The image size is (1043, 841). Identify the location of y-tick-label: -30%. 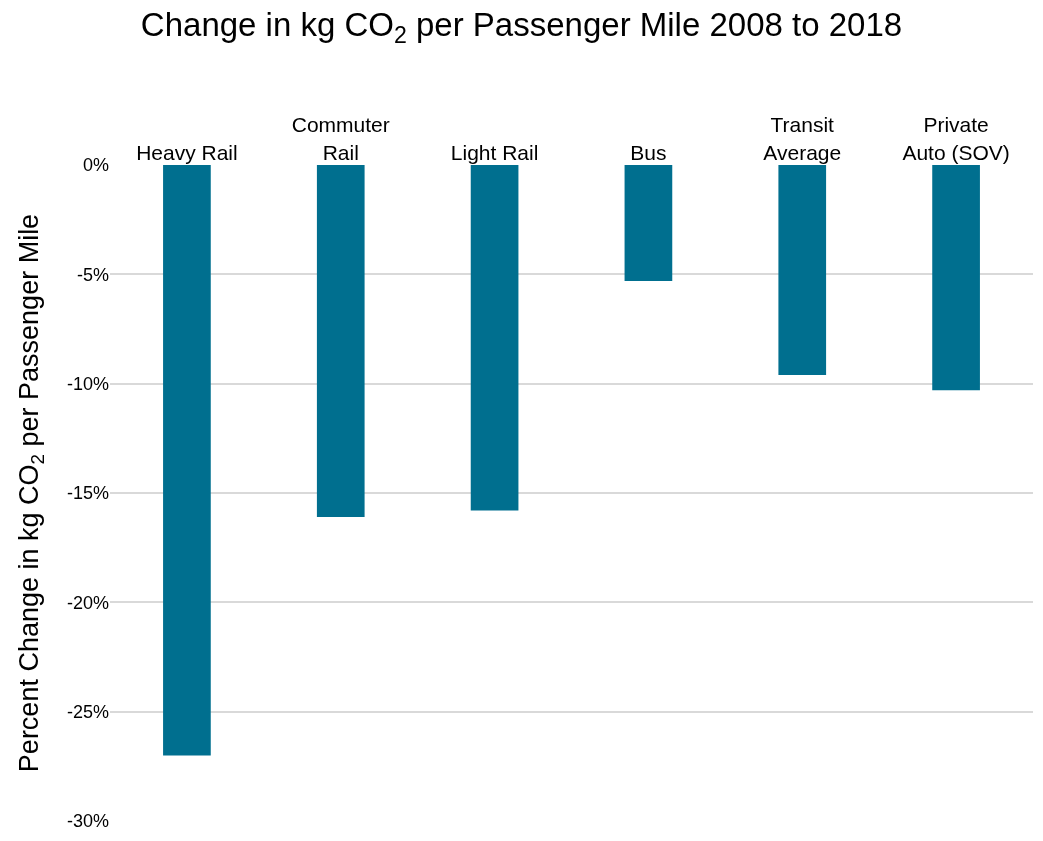
(87, 821).